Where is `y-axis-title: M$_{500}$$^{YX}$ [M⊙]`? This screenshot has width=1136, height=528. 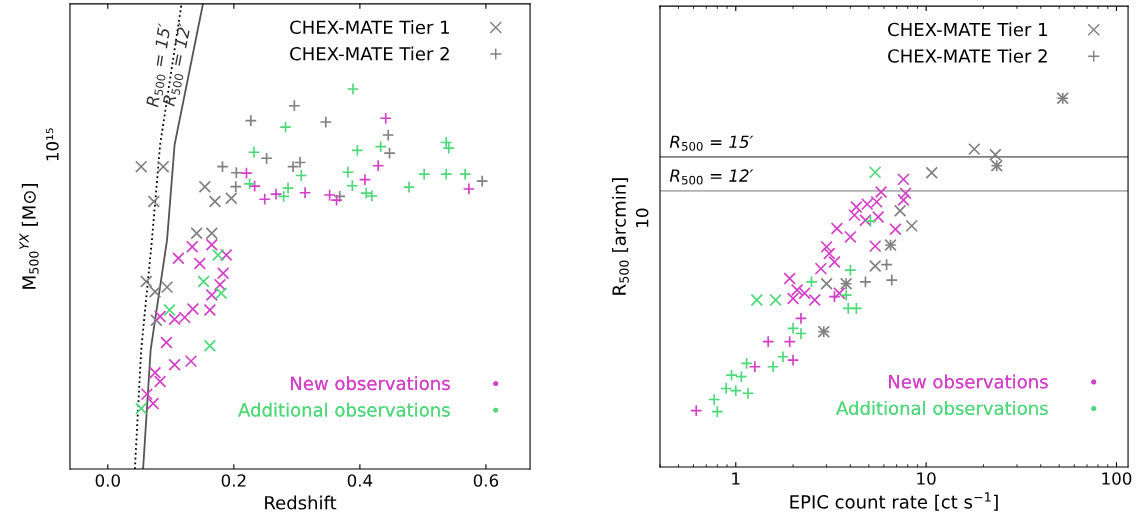
y-axis-title: M$_{500}$$^{YX}$ [M⊙] is located at coordinates (29, 236).